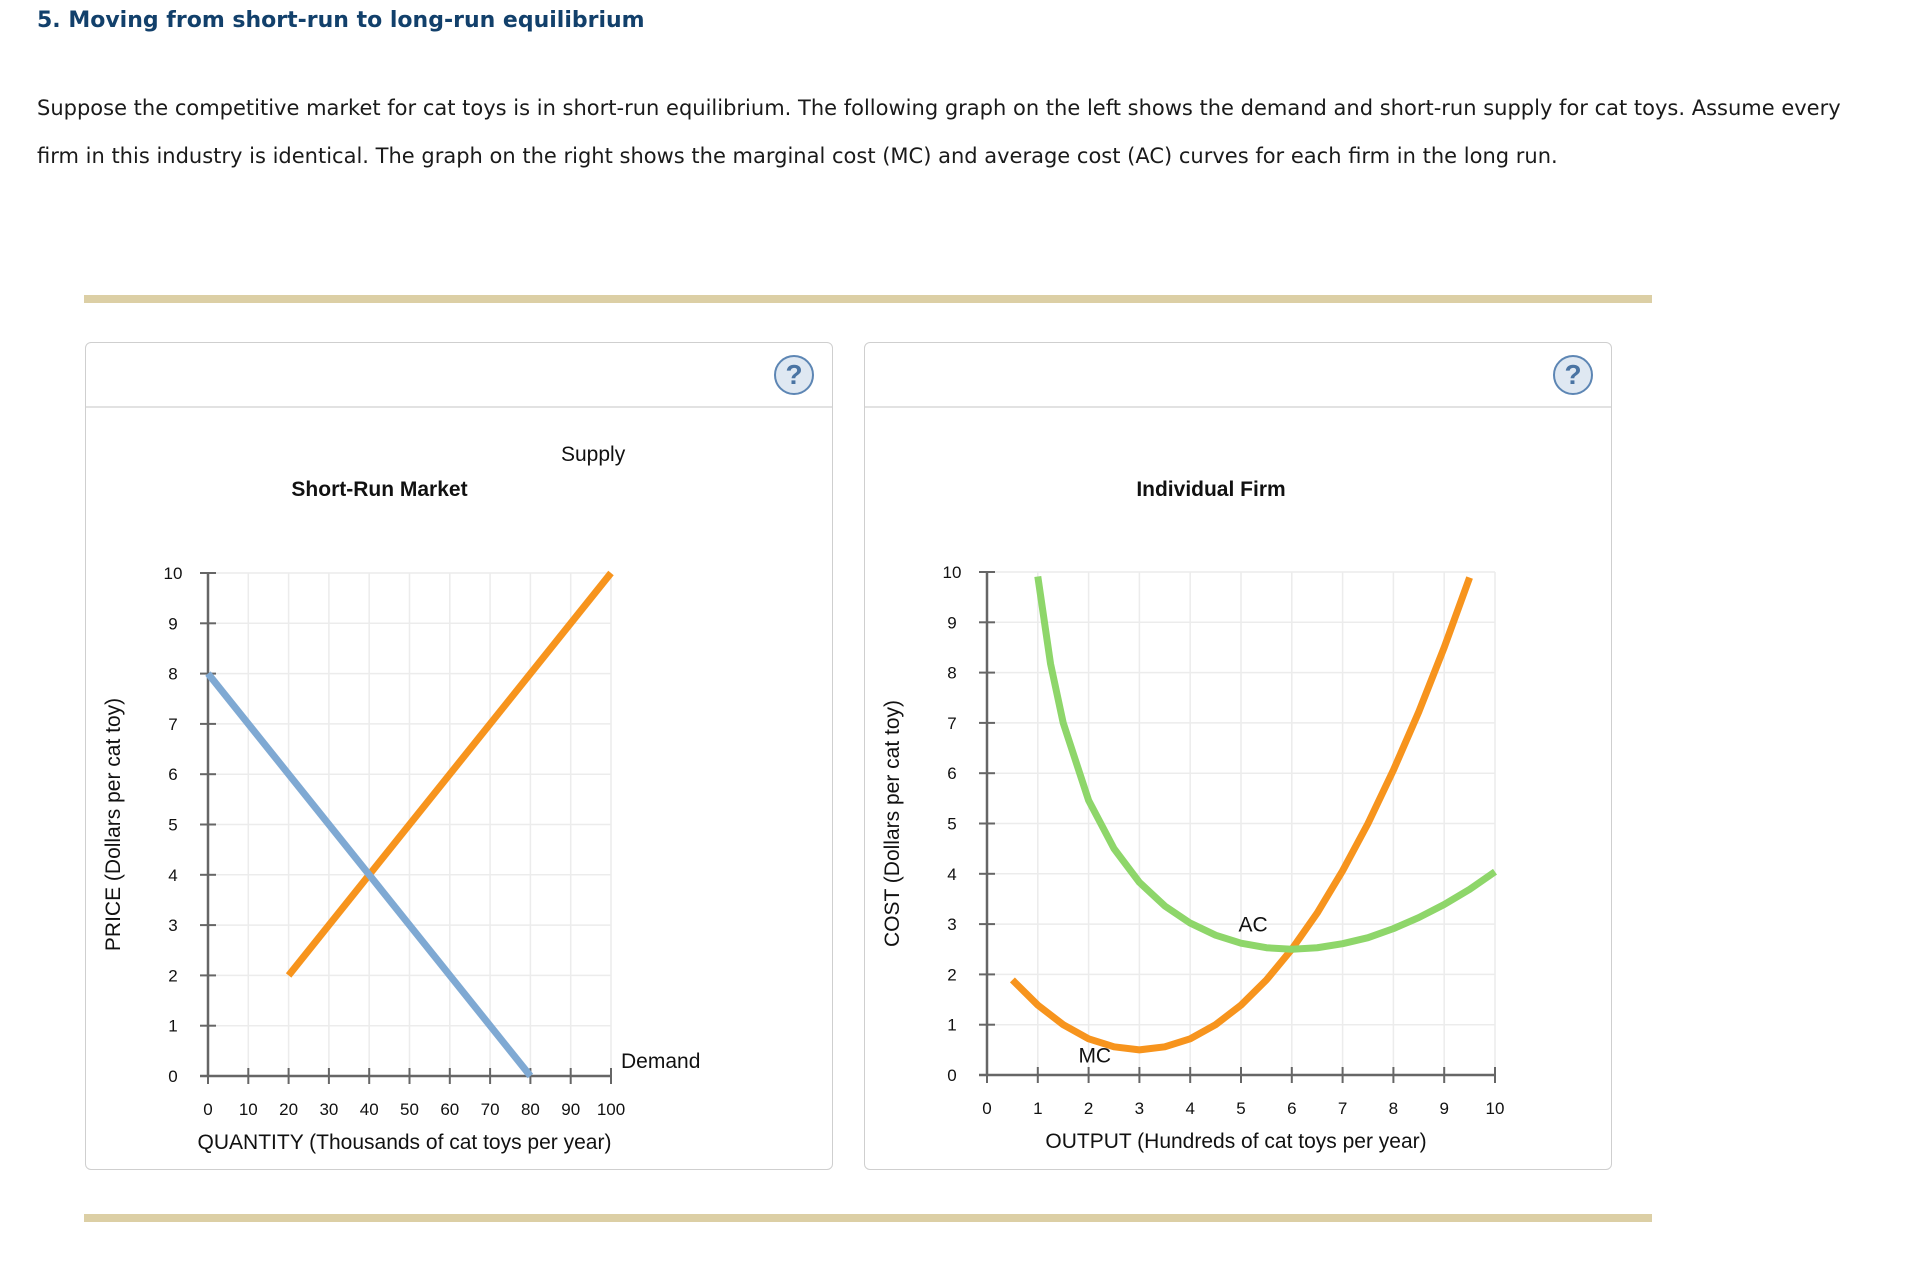  Describe the element at coordinates (369, 875) in the screenshot. I see `curve-demand` at that location.